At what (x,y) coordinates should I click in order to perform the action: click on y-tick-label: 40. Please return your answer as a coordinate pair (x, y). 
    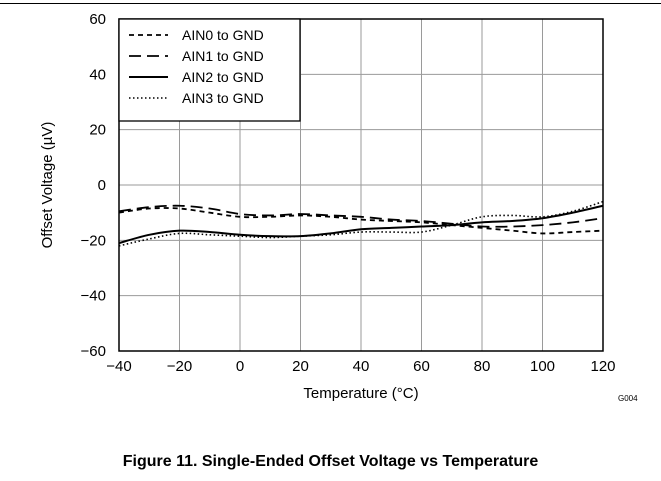
    Looking at the image, I should click on (97, 74).